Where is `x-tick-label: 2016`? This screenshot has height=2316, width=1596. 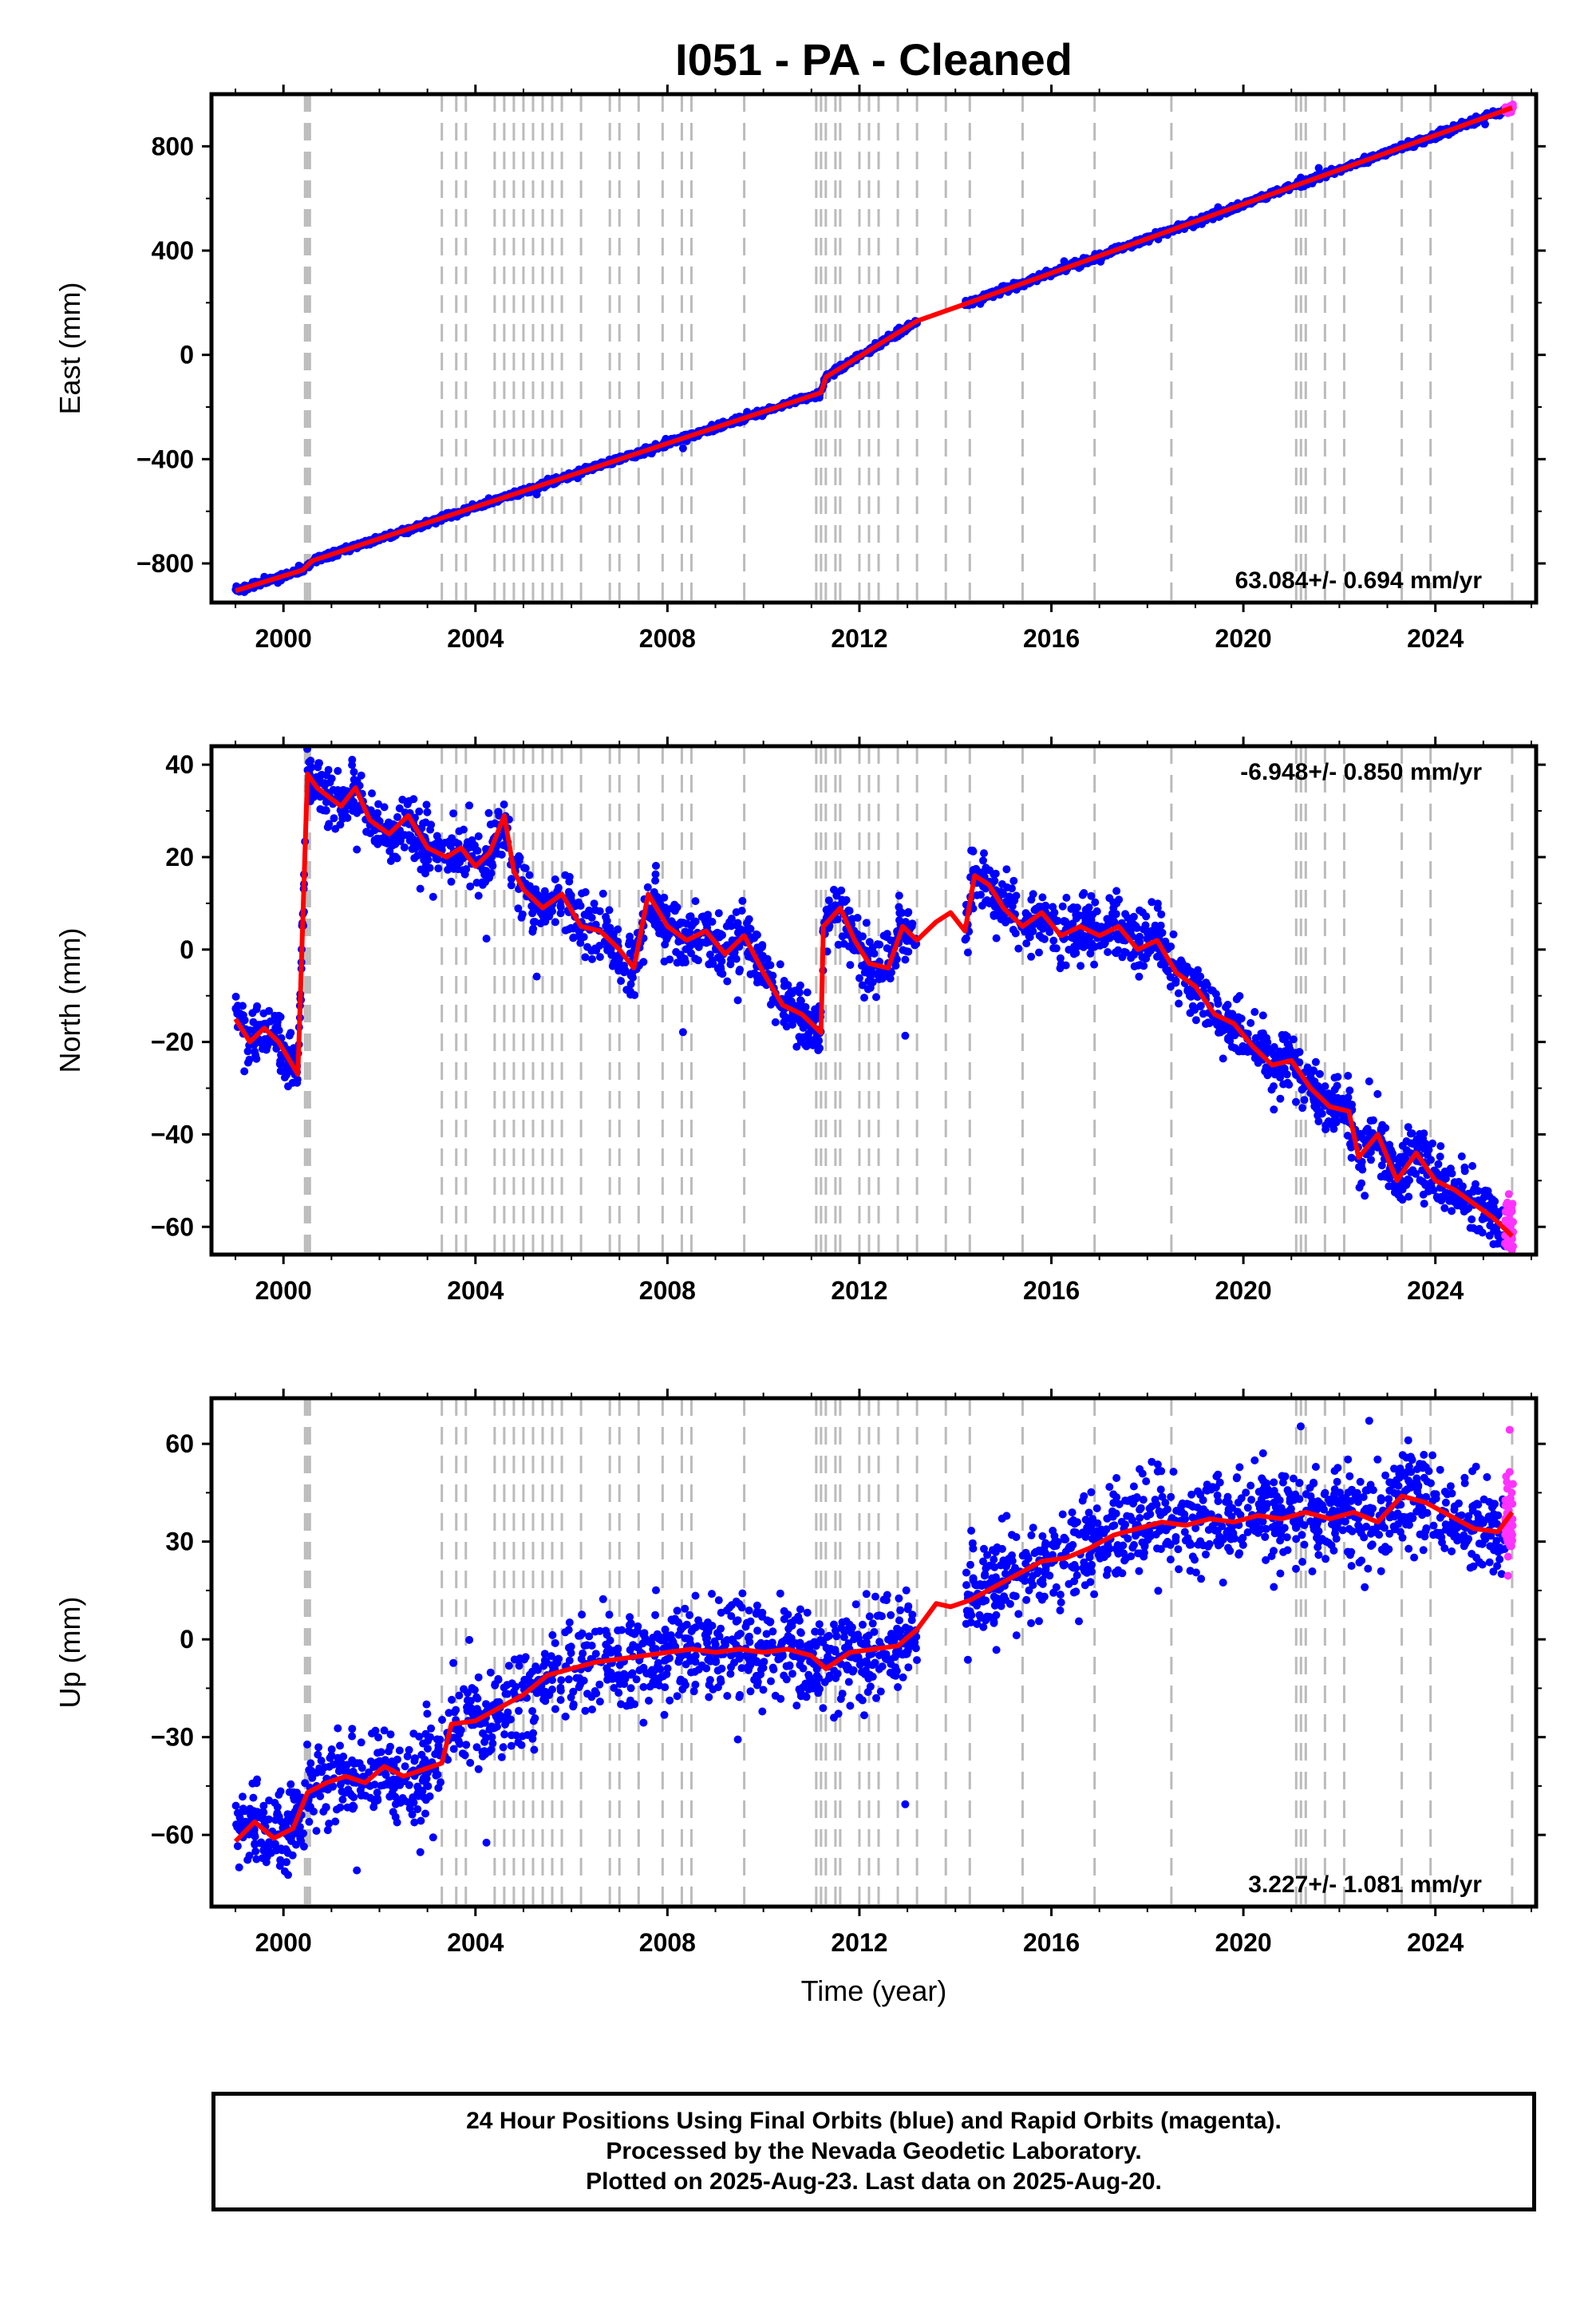
x-tick-label: 2016 is located at coordinates (1051, 1290).